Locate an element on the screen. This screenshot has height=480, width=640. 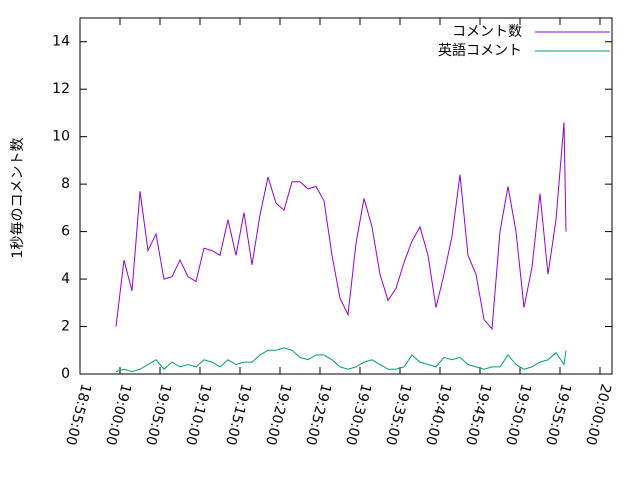
y-tick-label: 8 is located at coordinates (65, 184).